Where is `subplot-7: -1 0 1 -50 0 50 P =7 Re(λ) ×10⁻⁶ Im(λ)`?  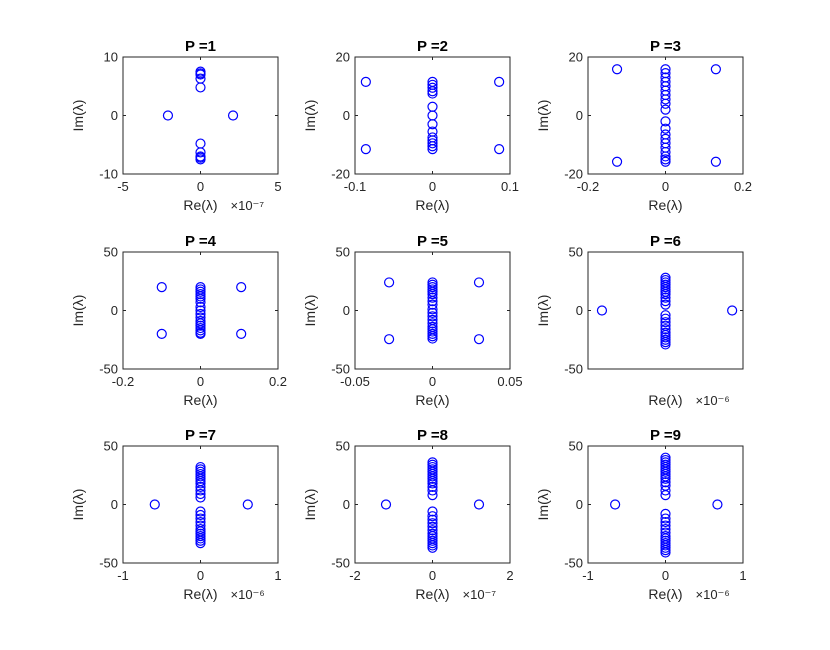
subplot-7: -1 0 1 -50 0 50 P =7 Re(λ) ×10⁻⁶ Im(λ) is located at coordinates (176, 514).